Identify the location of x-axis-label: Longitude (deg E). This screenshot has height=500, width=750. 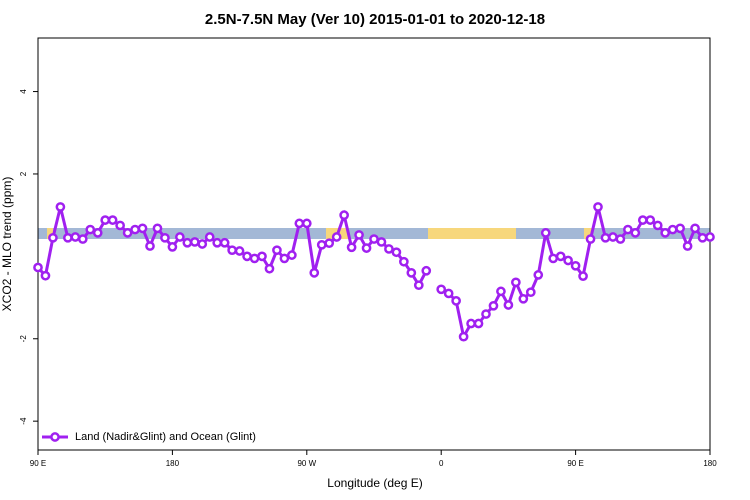
(374, 483).